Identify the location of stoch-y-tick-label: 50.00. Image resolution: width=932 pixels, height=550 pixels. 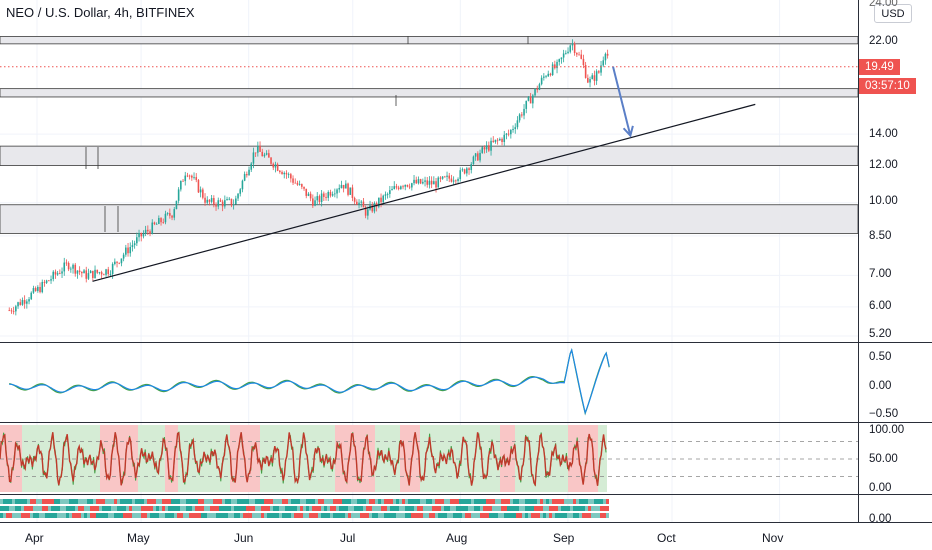
(883, 459).